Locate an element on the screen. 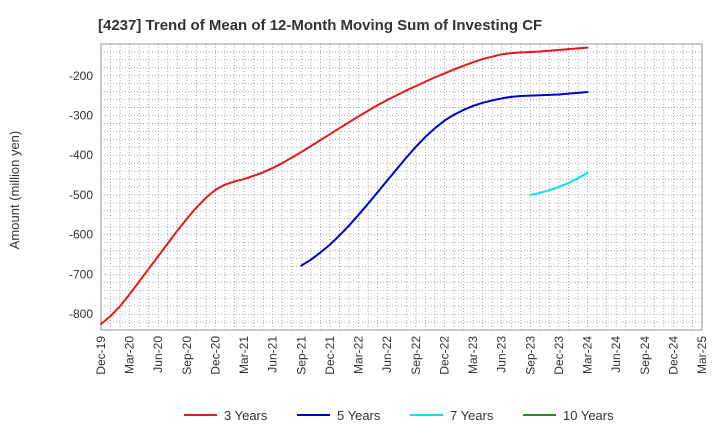  x-tick-label: Dec-19 is located at coordinates (101, 355).